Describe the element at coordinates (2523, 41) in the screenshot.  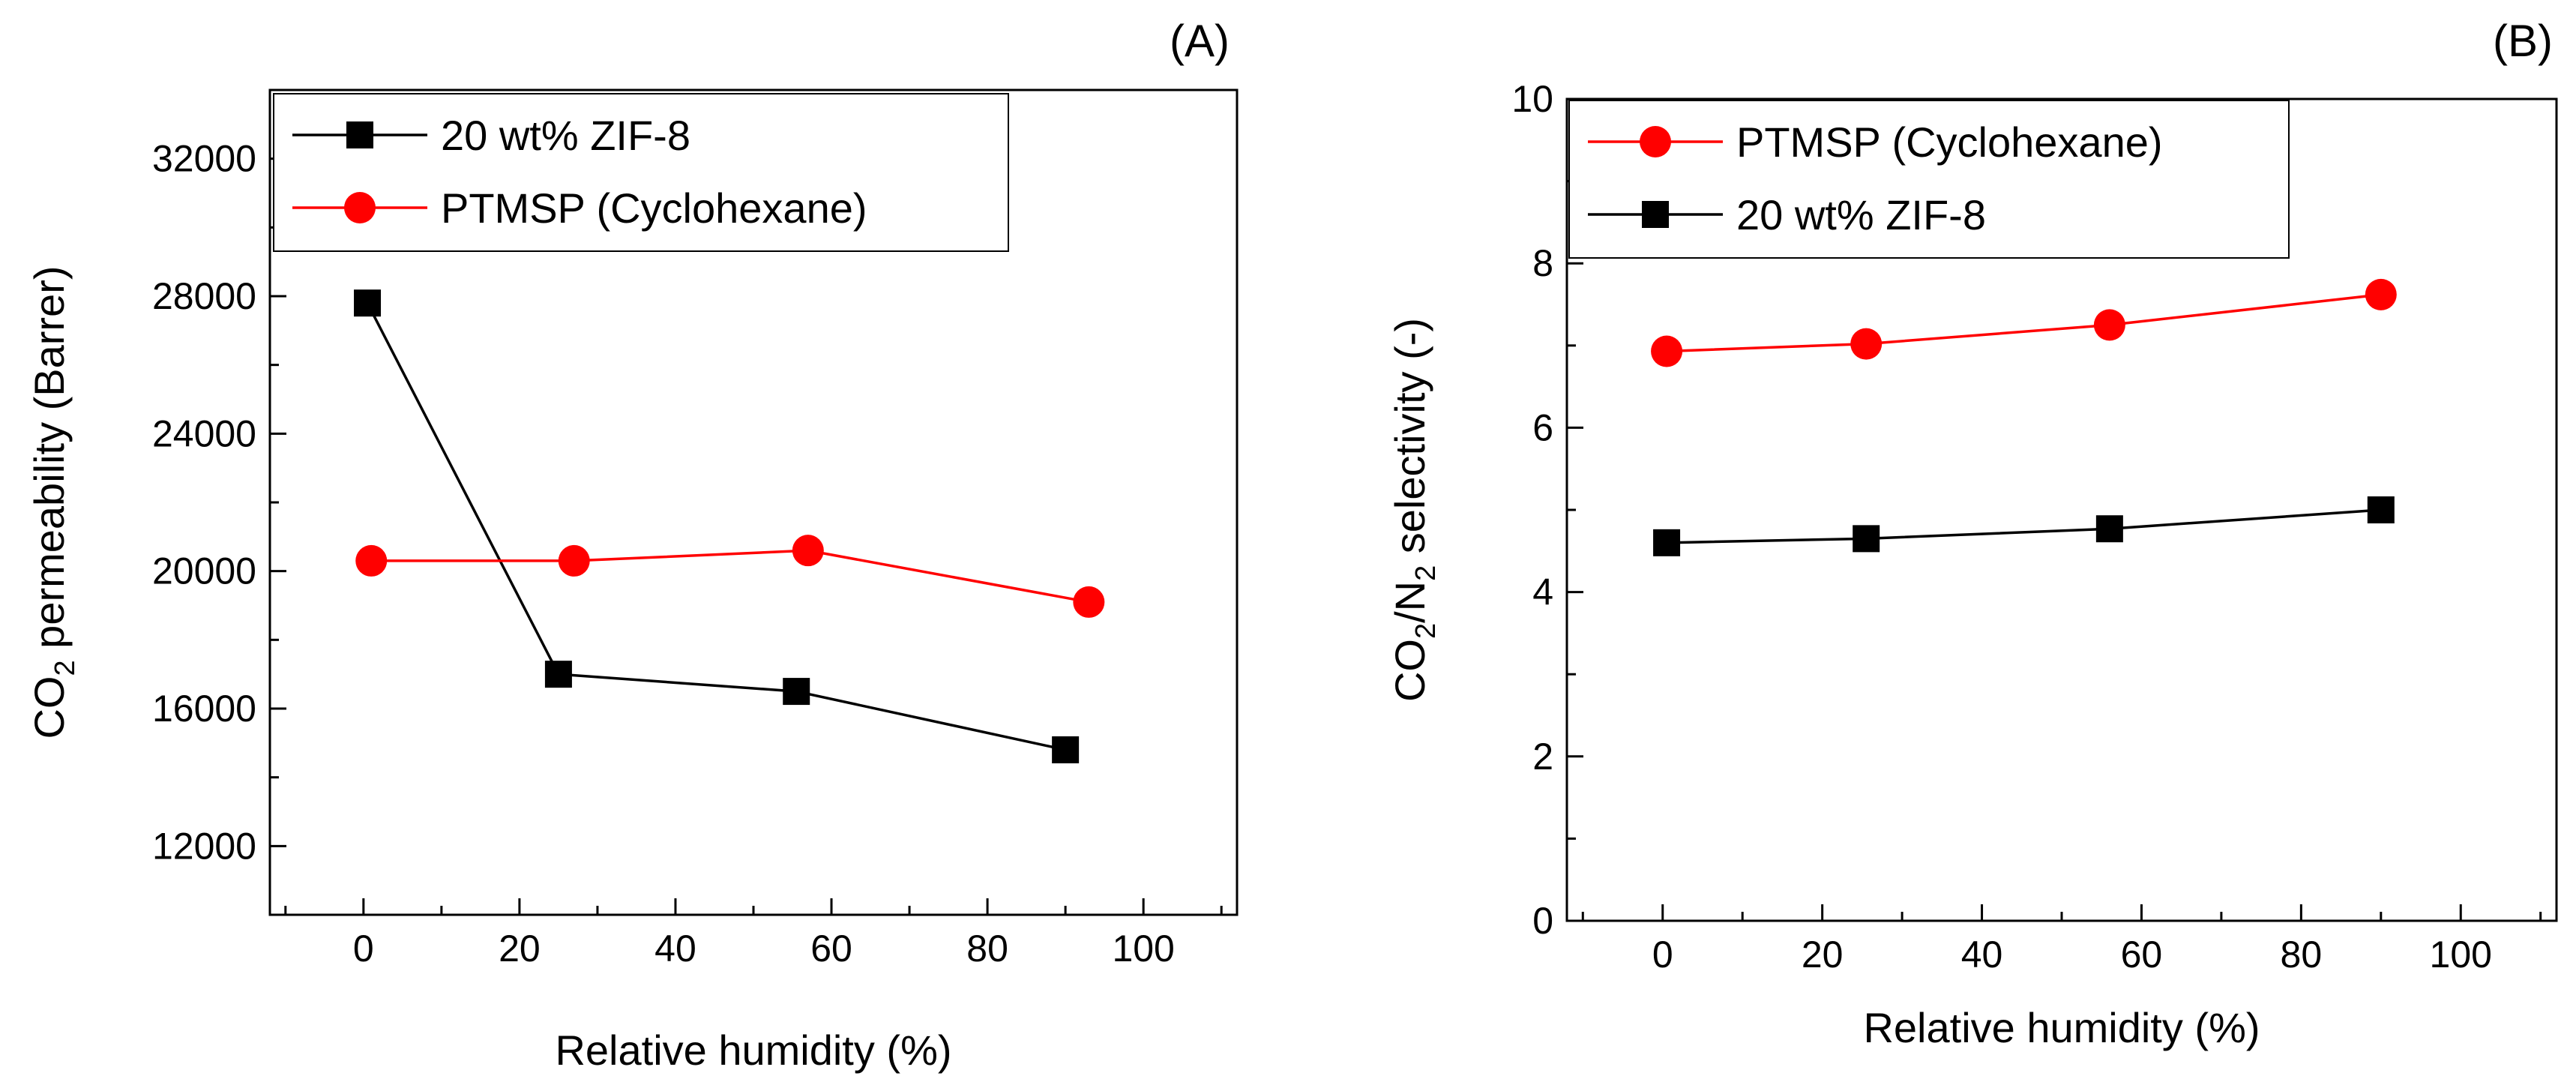
I see `panel-tag: (B)` at that location.